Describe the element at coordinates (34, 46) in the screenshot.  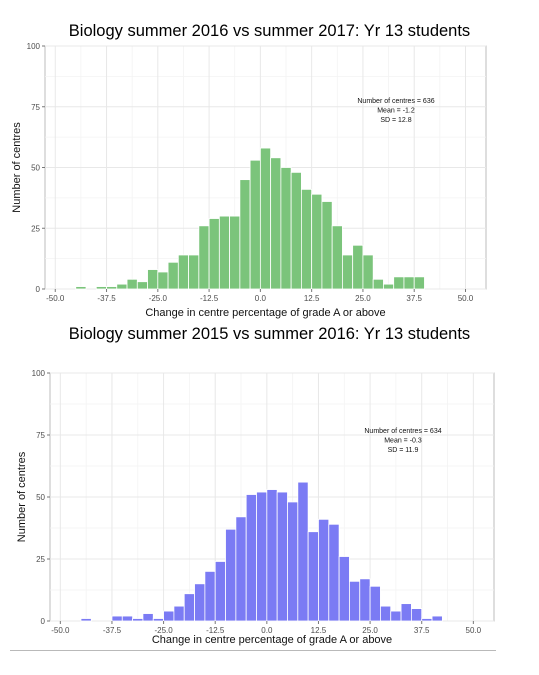
I see `chart-1-y-tick-label: 100` at that location.